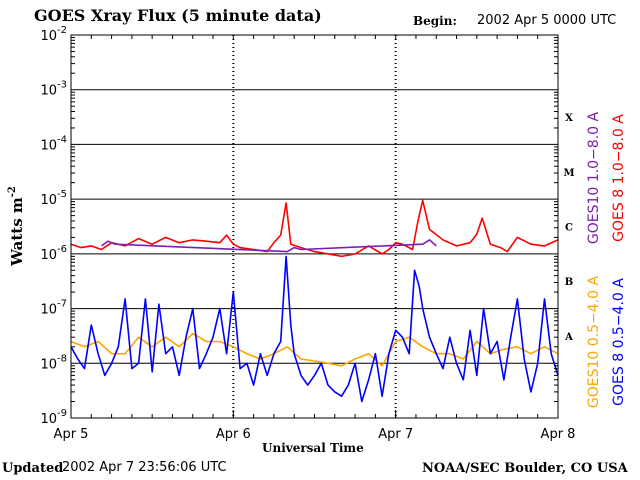 The image size is (640, 480). I want to click on chart-title: GOES Xray Flux (5 minute data), so click(178, 15).